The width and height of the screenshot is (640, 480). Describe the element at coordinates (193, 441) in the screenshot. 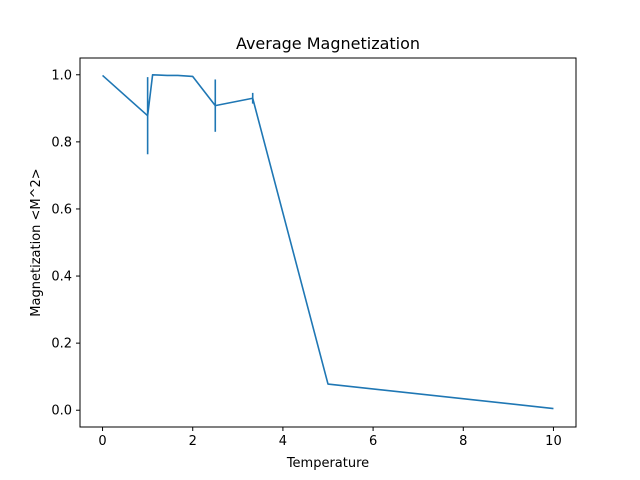

I see `x-tick-label: 2` at that location.